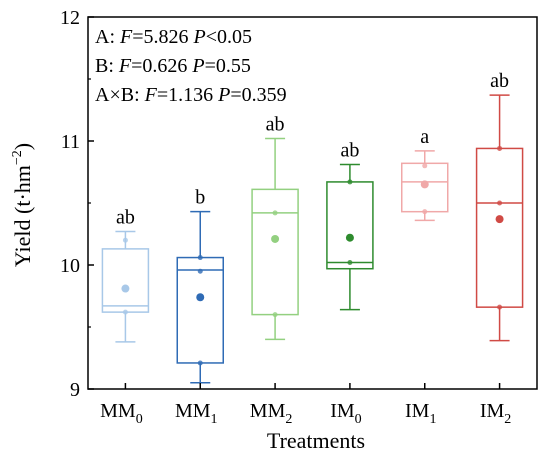 This screenshot has width=550, height=464. Describe the element at coordinates (305, 405) in the screenshot. I see `x-axis: MM0 MM1 MM2 IM0 IM1 IM2` at that location.